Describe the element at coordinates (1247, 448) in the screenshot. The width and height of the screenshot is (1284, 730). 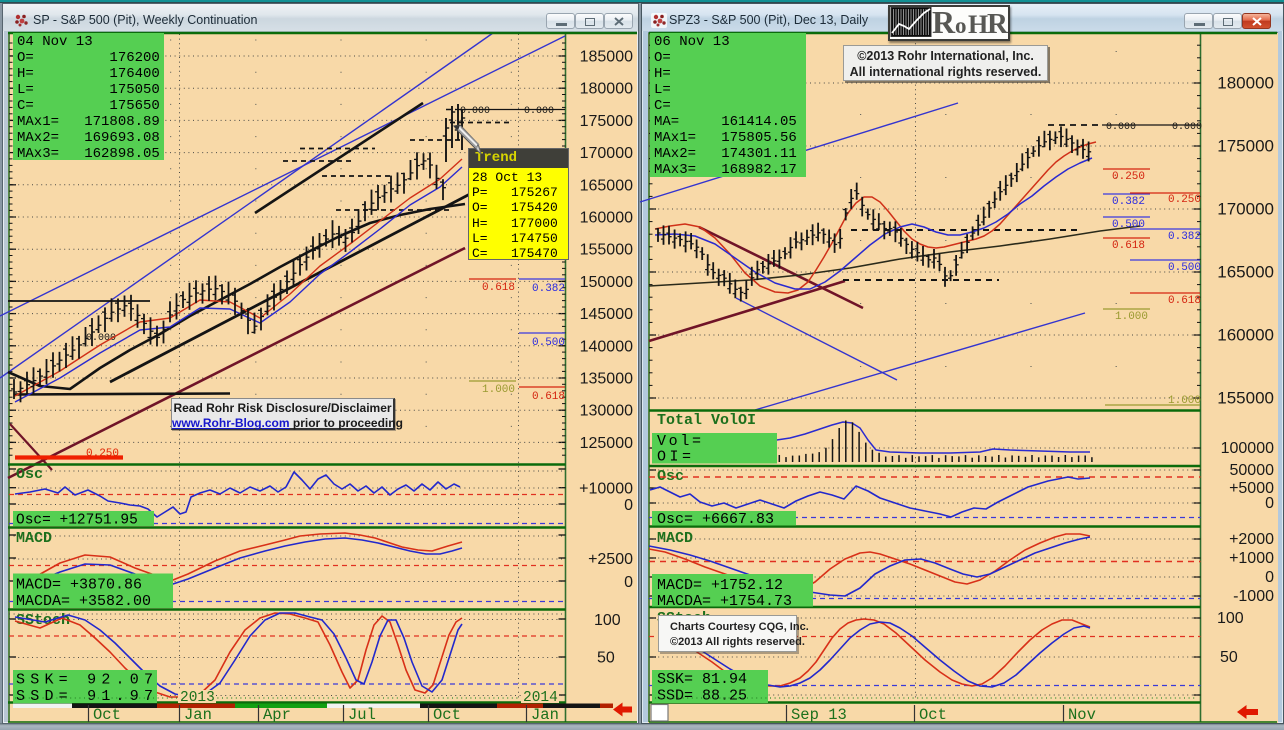
I see `svg-text: 100000` at that location.